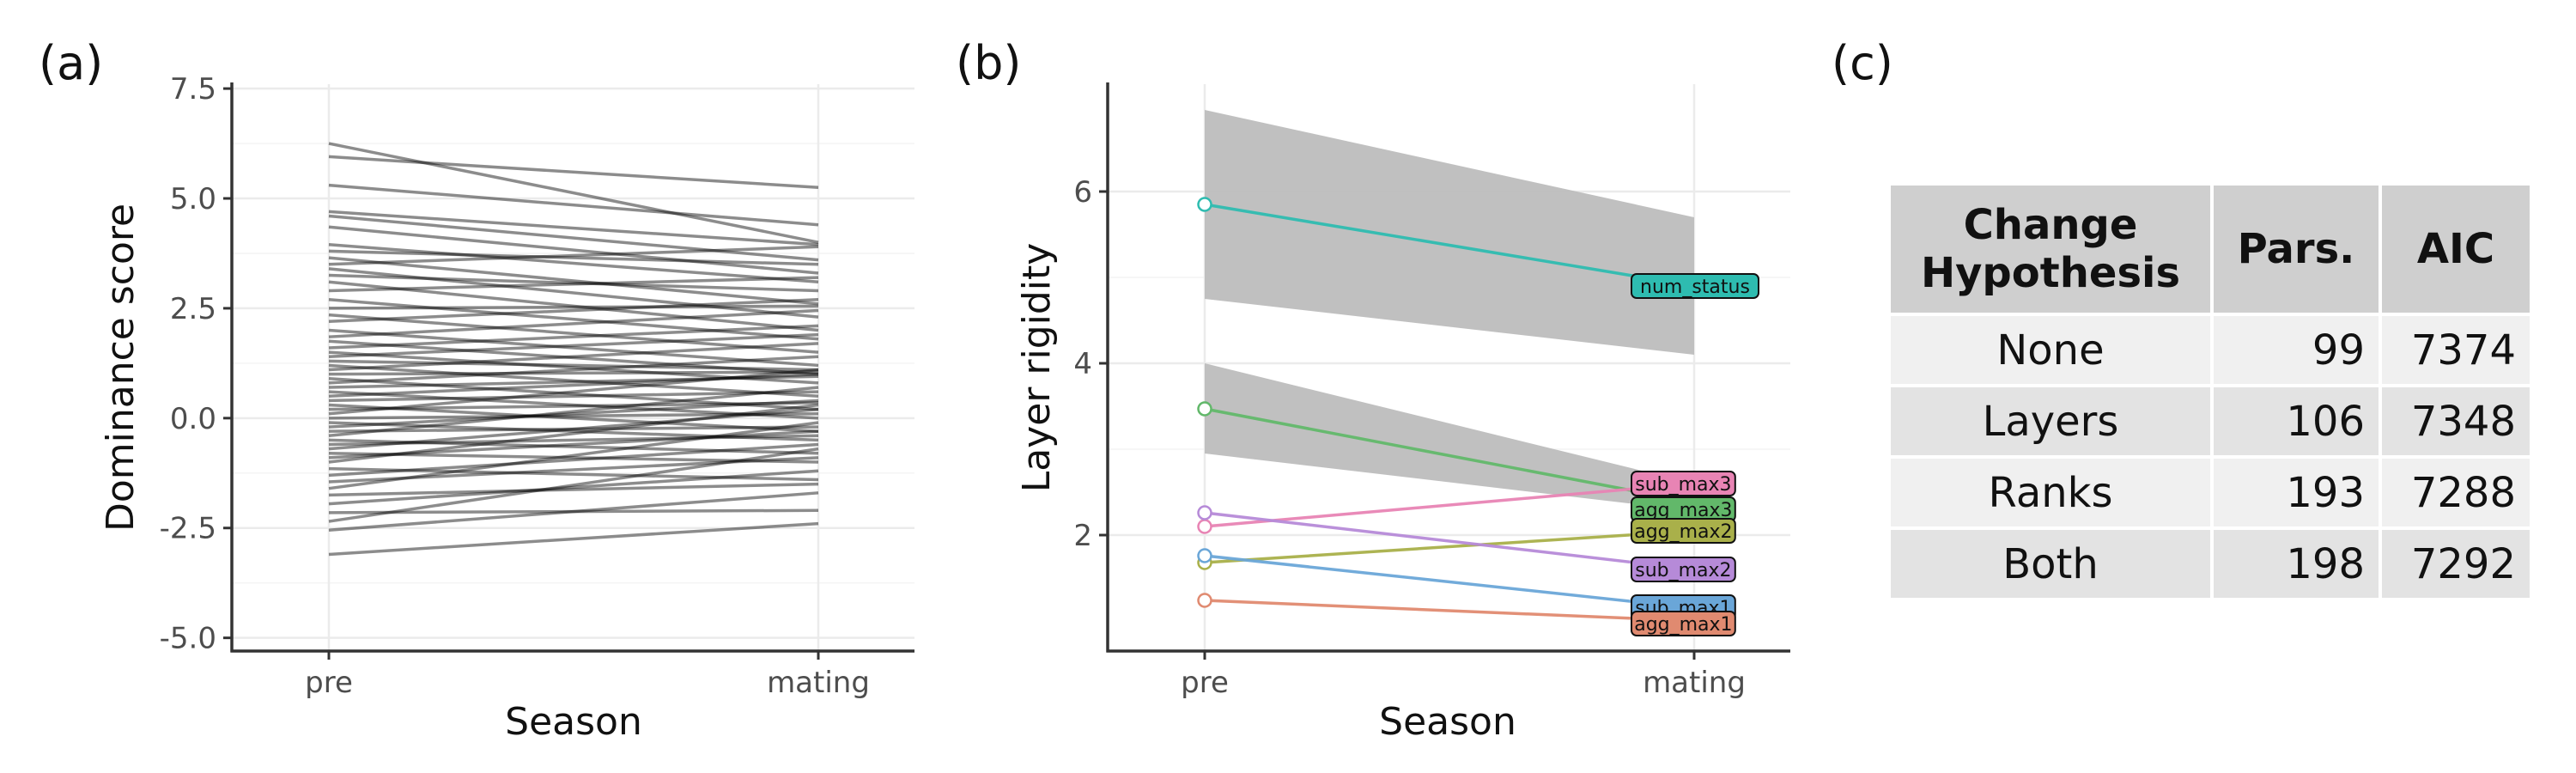 The height and width of the screenshot is (773, 2576). What do you see at coordinates (2456, 249) in the screenshot?
I see `header-aic: AIC` at bounding box center [2456, 249].